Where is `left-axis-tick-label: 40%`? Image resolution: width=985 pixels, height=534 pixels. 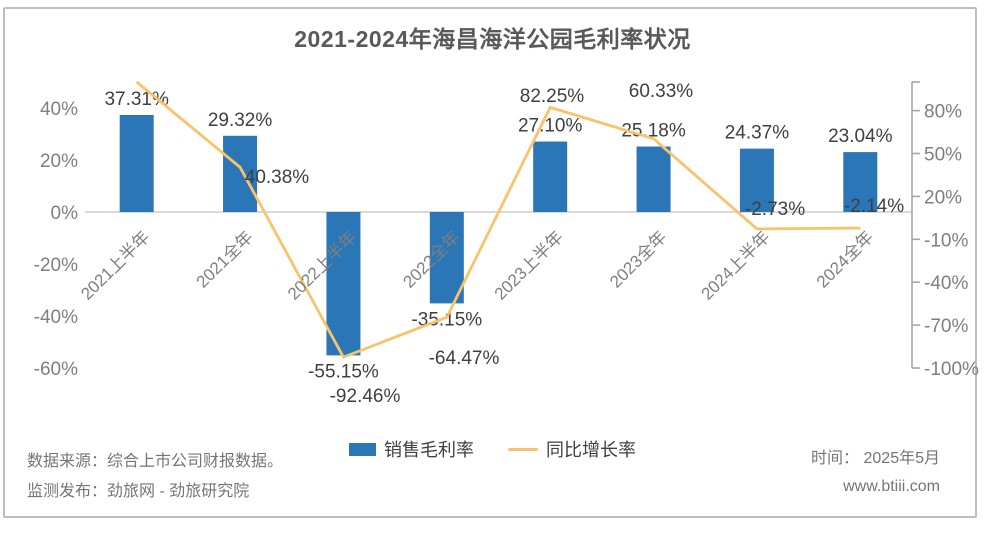 left-axis-tick-label: 40% is located at coordinates (59, 109).